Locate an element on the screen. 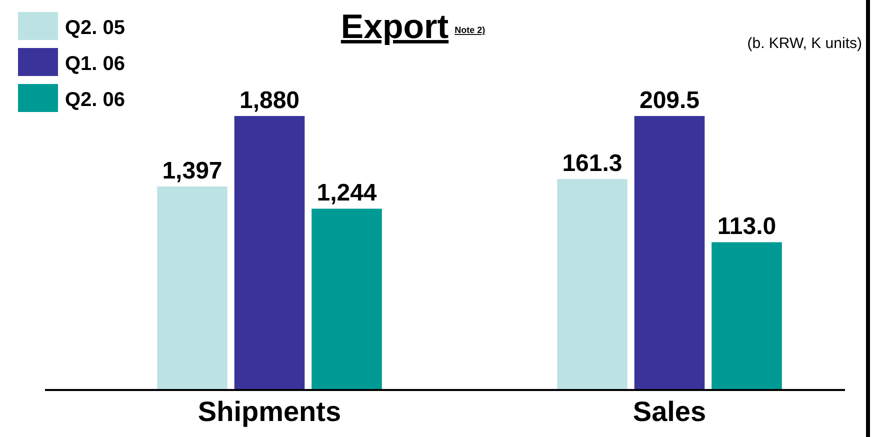 This screenshot has width=878, height=437. data-label: 161.3 is located at coordinates (592, 164).